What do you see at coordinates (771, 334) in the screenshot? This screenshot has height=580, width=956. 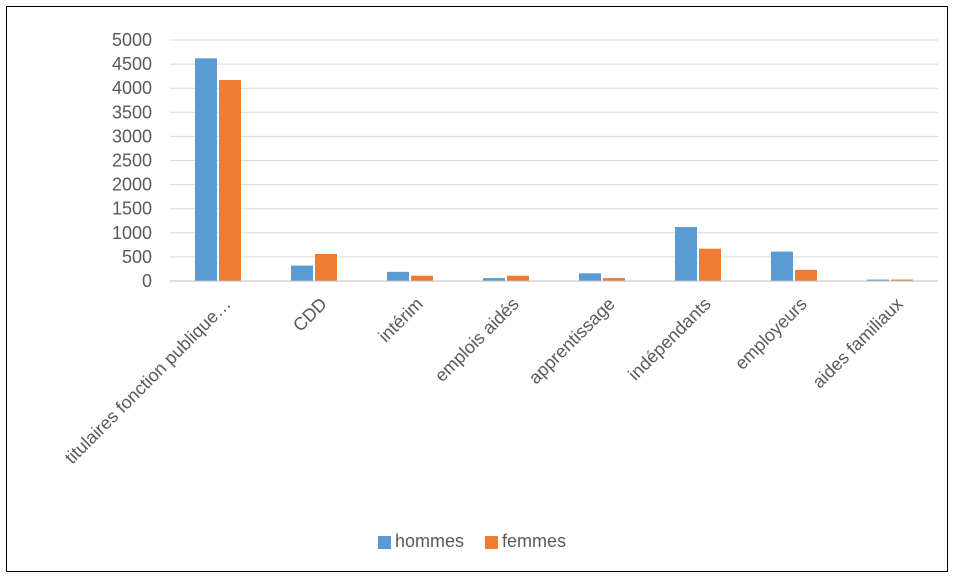 I see `x-category-label: employeurs` at bounding box center [771, 334].